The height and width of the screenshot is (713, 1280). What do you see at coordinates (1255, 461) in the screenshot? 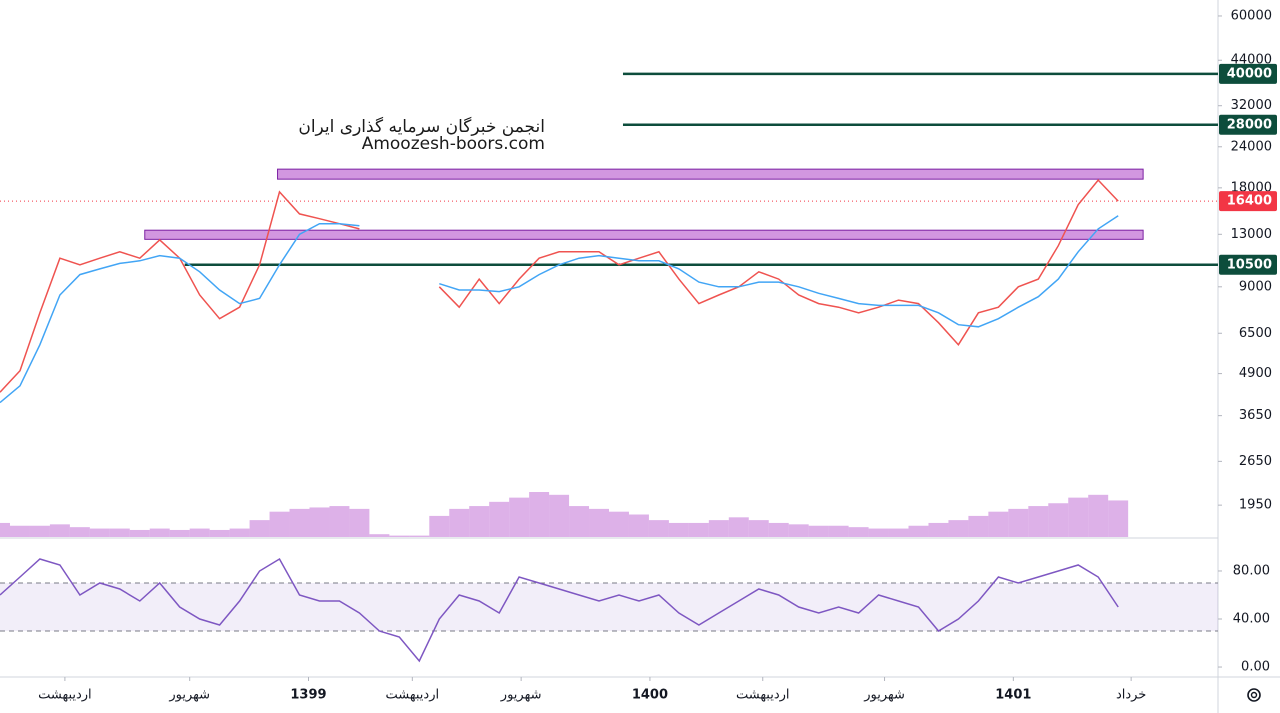
I see `y-tick-label: 2650` at bounding box center [1255, 461].